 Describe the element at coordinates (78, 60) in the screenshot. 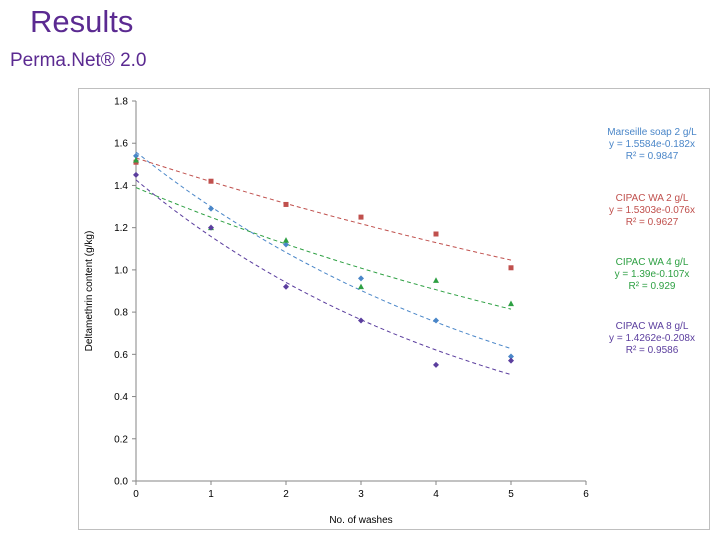

I see `slide-subtitle: Perma.Net® 2.0` at that location.